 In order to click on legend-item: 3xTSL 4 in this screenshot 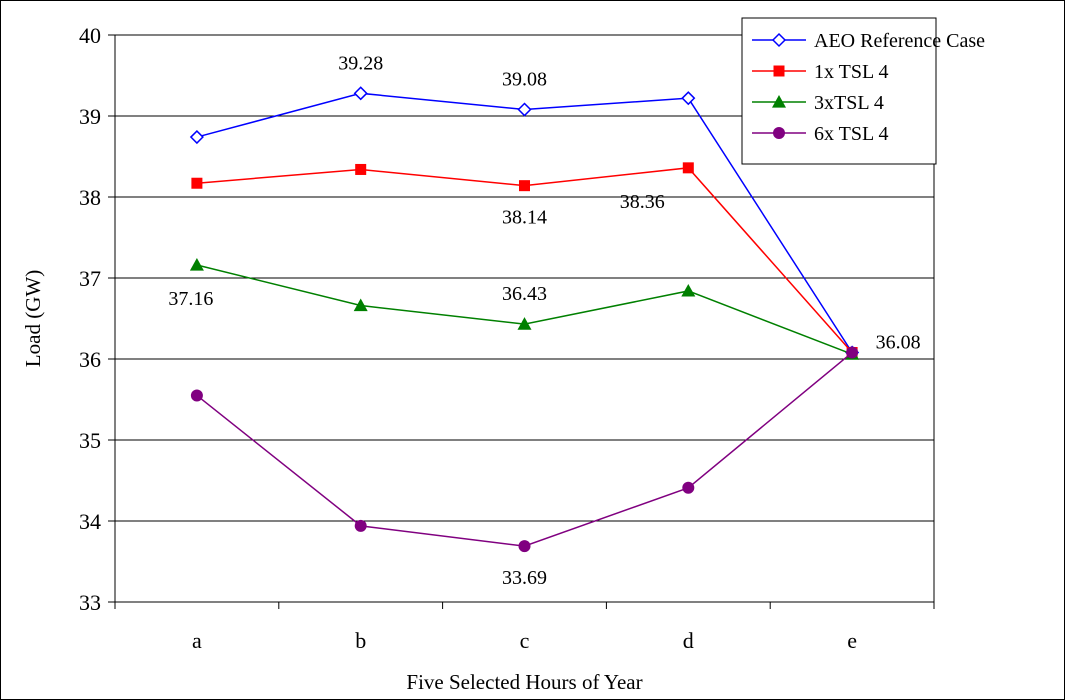, I will do `click(818, 103)`.